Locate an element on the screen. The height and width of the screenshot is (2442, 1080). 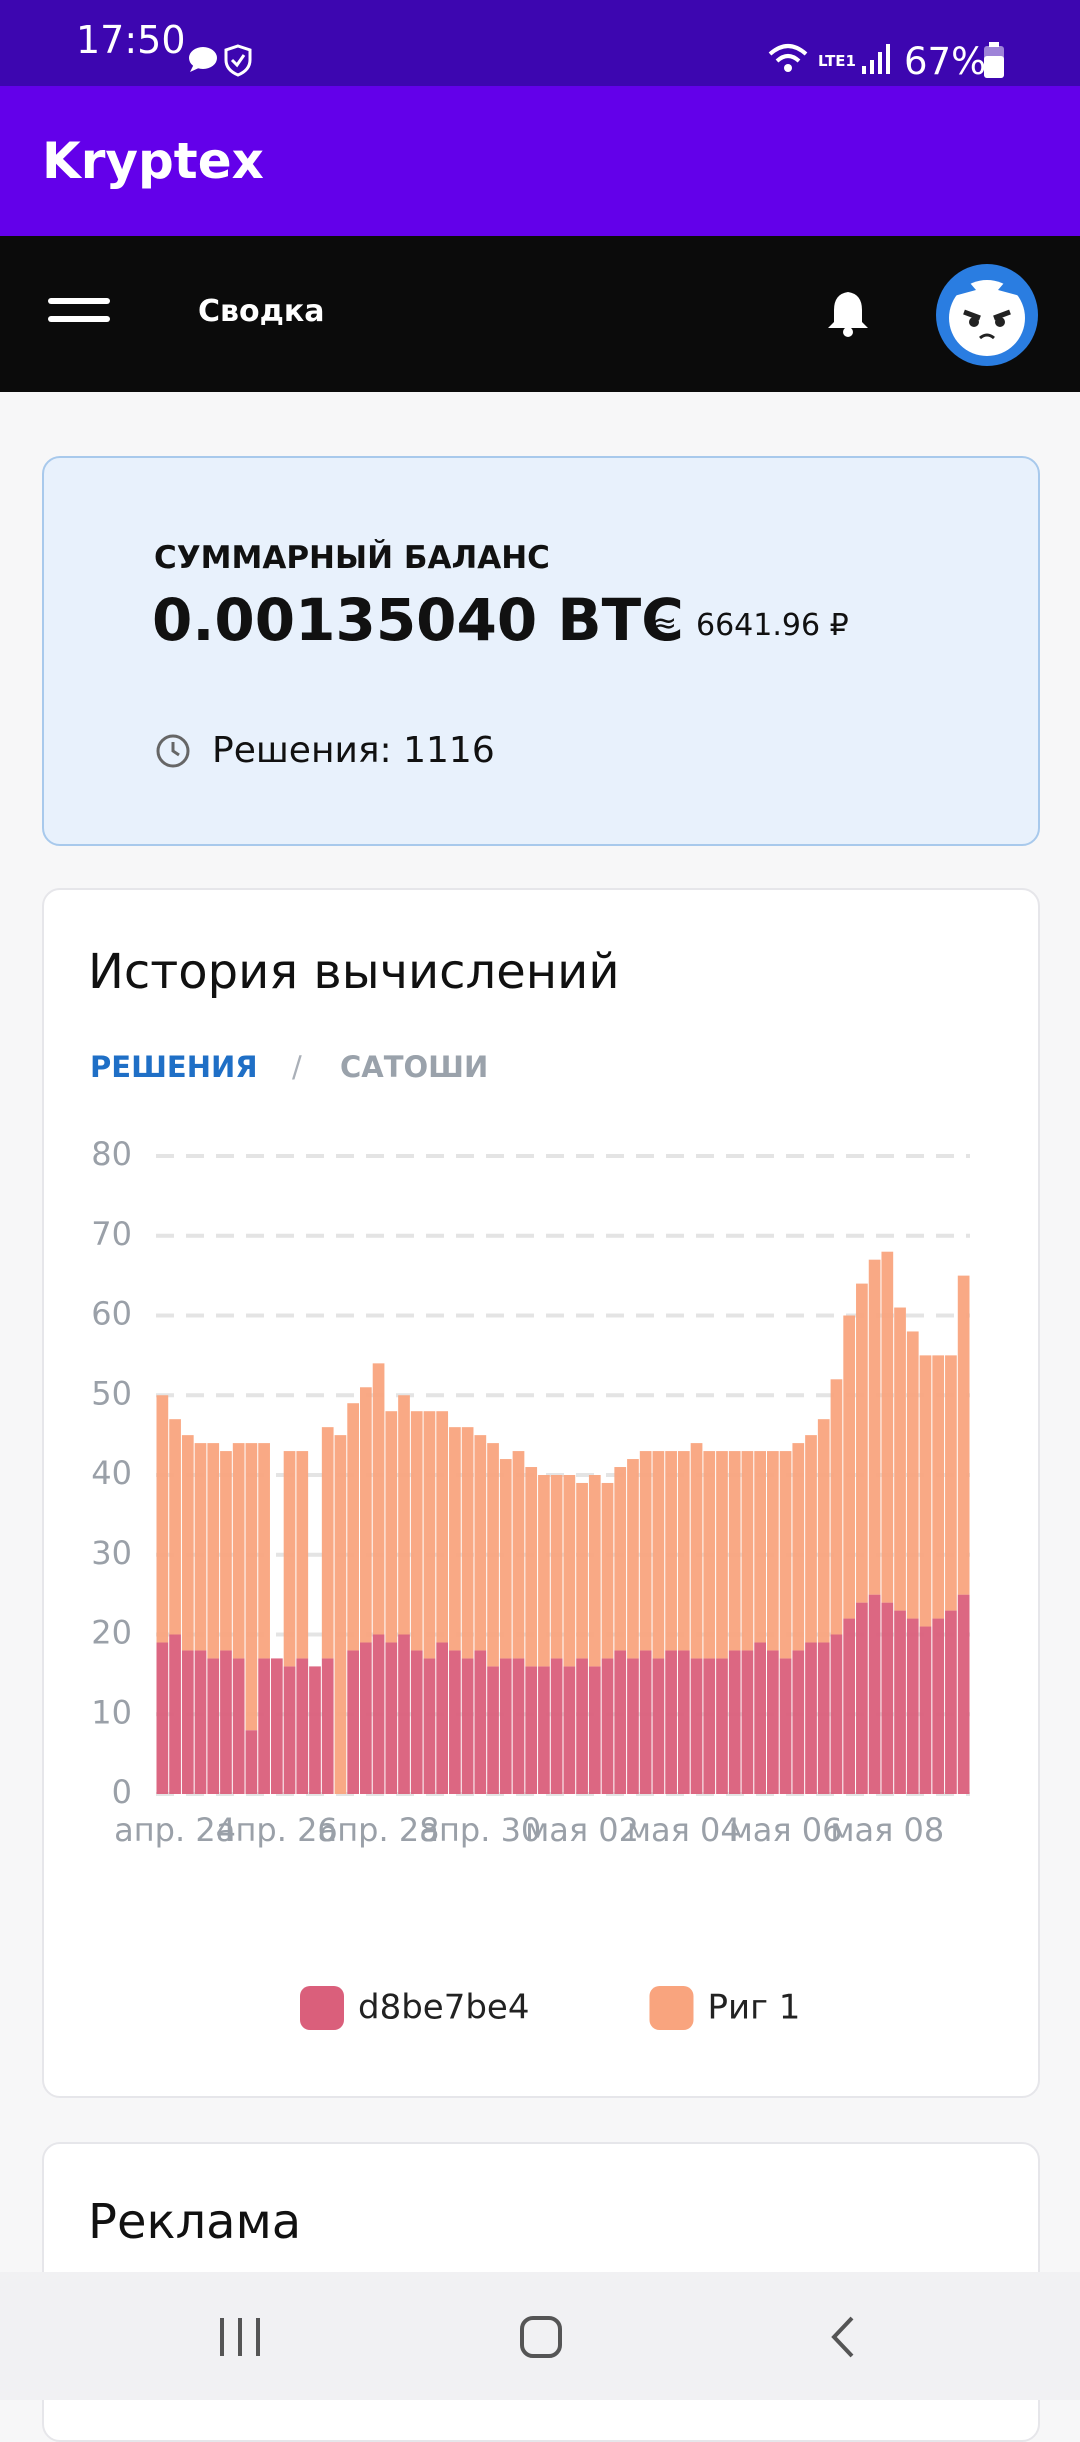
back-button is located at coordinates (845, 2337).